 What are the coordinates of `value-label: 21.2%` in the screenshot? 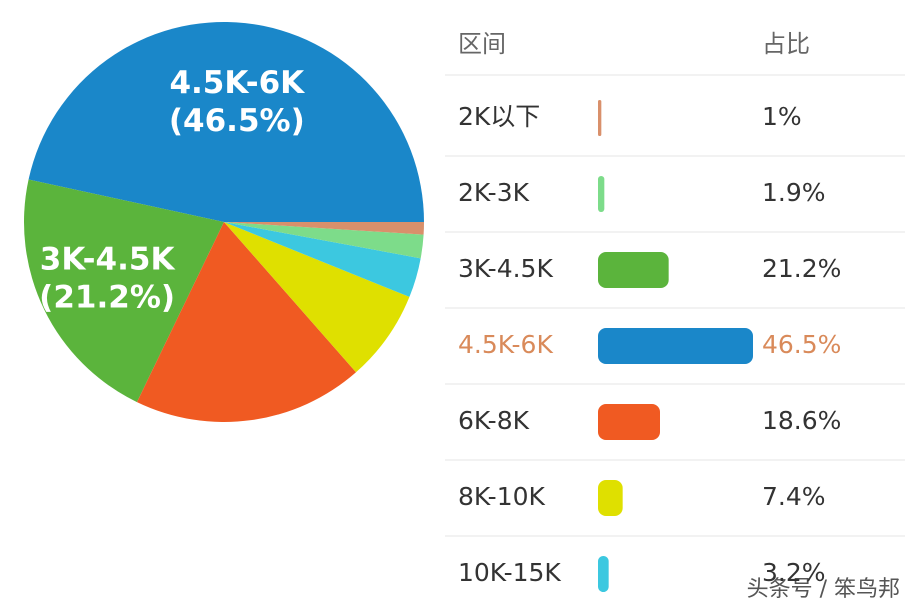 It's located at (801, 268).